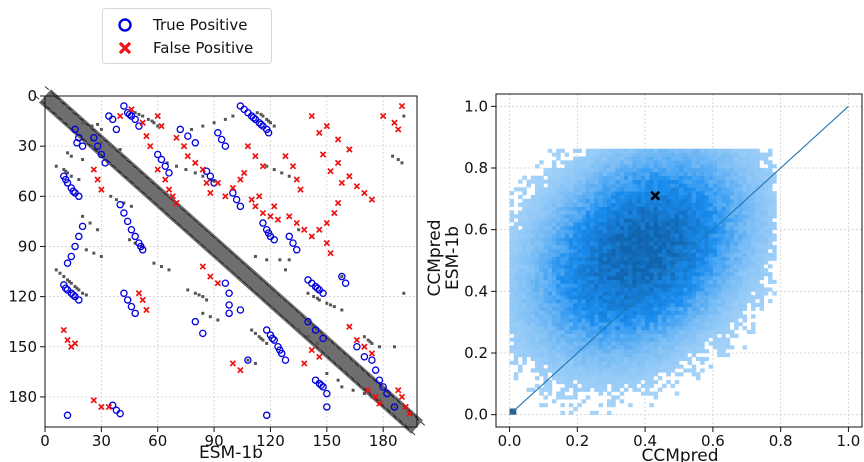 Image resolution: width=864 pixels, height=462 pixels. What do you see at coordinates (398, 390) in the screenshot?
I see `false-positive-point` at bounding box center [398, 390].